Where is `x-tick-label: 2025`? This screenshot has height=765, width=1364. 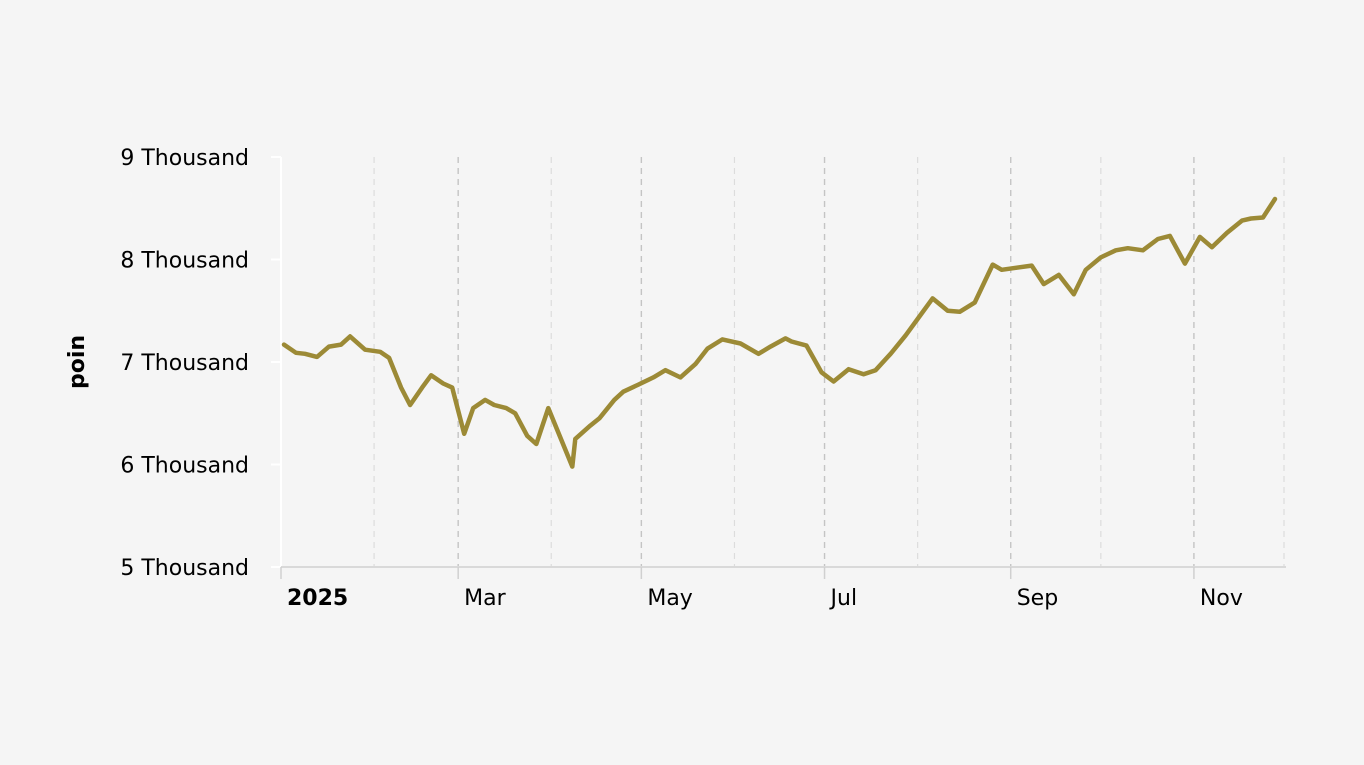 x-tick-label: 2025 is located at coordinates (317, 598).